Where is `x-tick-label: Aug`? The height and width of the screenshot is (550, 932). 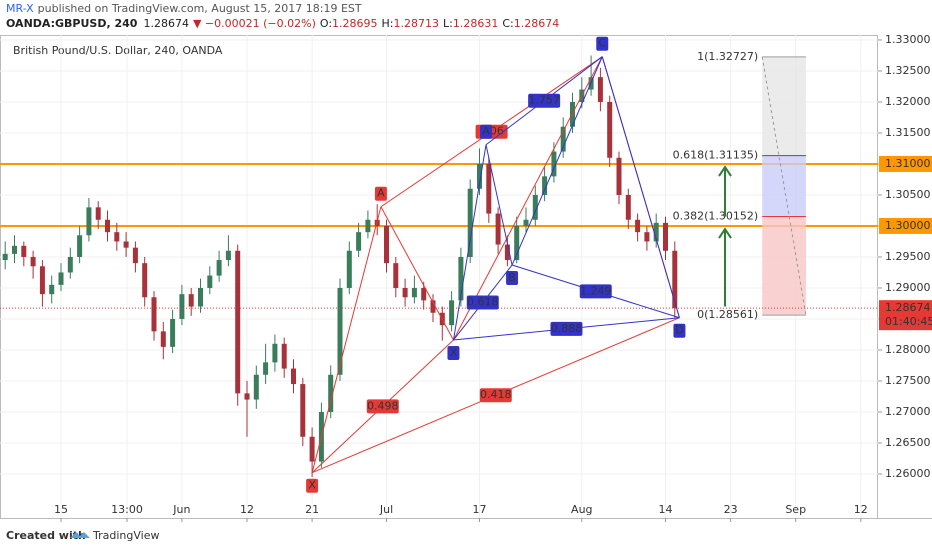
x-tick-label: Aug is located at coordinates (581, 509).